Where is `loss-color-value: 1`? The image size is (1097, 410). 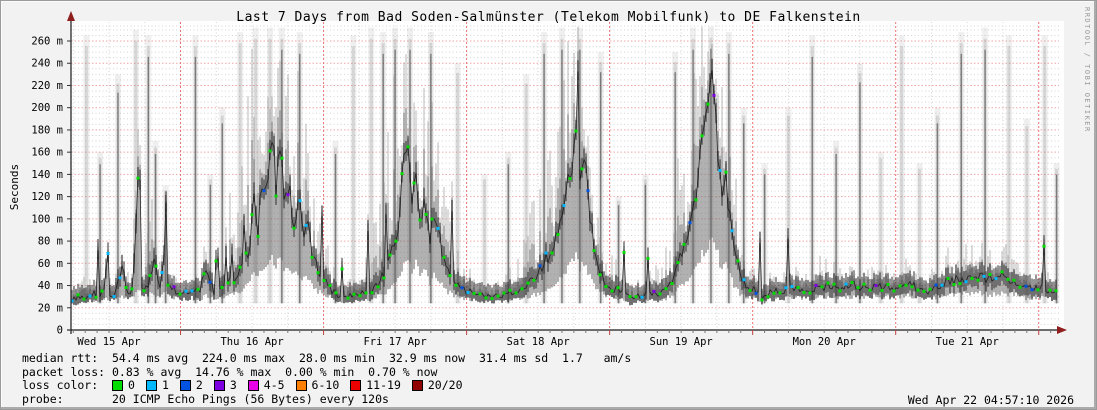
loss-color-value: 1 is located at coordinates (165, 385).